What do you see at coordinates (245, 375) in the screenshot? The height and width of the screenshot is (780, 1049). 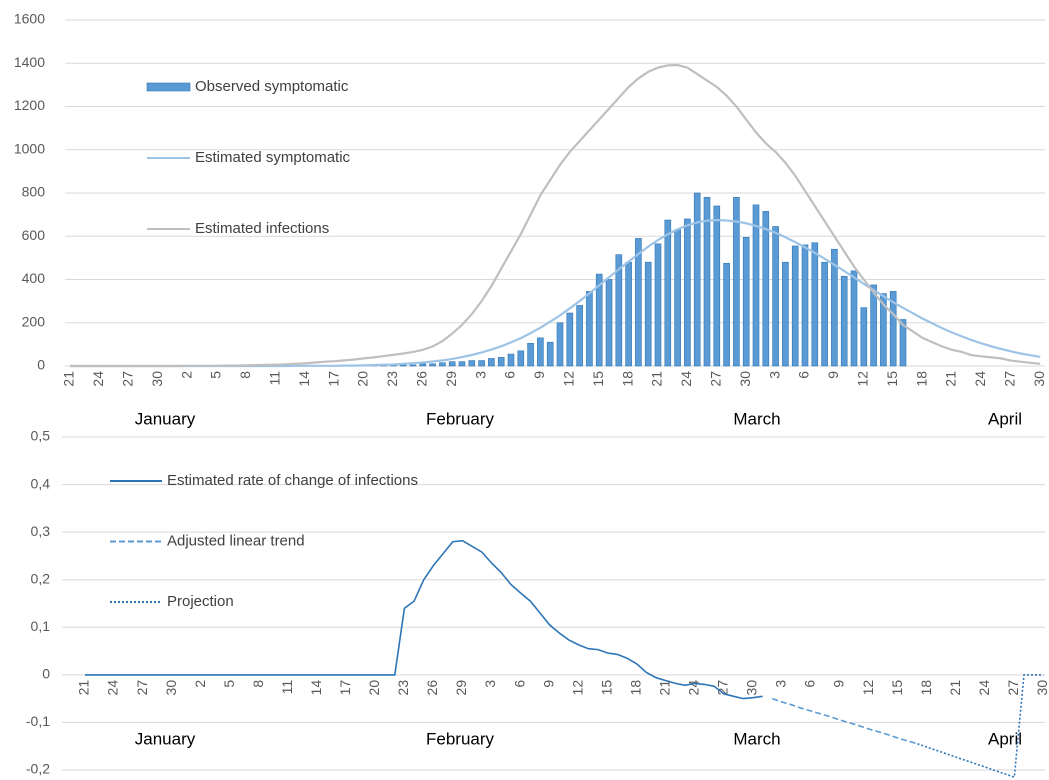 I see `x-tick-label: 8` at bounding box center [245, 375].